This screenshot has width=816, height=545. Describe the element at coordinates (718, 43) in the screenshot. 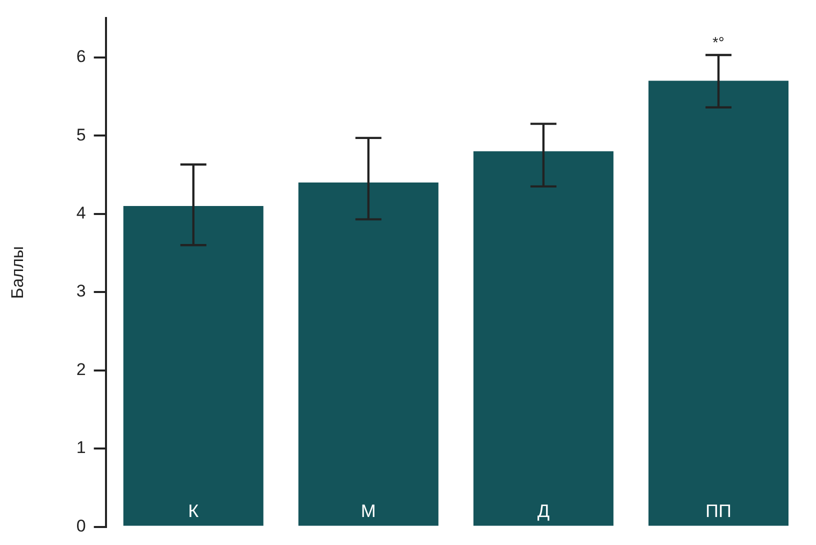

I see `annotation: *°` at that location.